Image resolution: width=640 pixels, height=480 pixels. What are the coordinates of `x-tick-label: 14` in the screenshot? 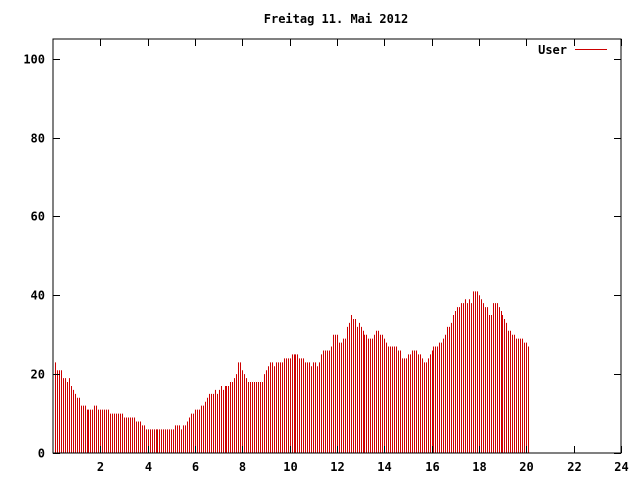 It's located at (384, 467).